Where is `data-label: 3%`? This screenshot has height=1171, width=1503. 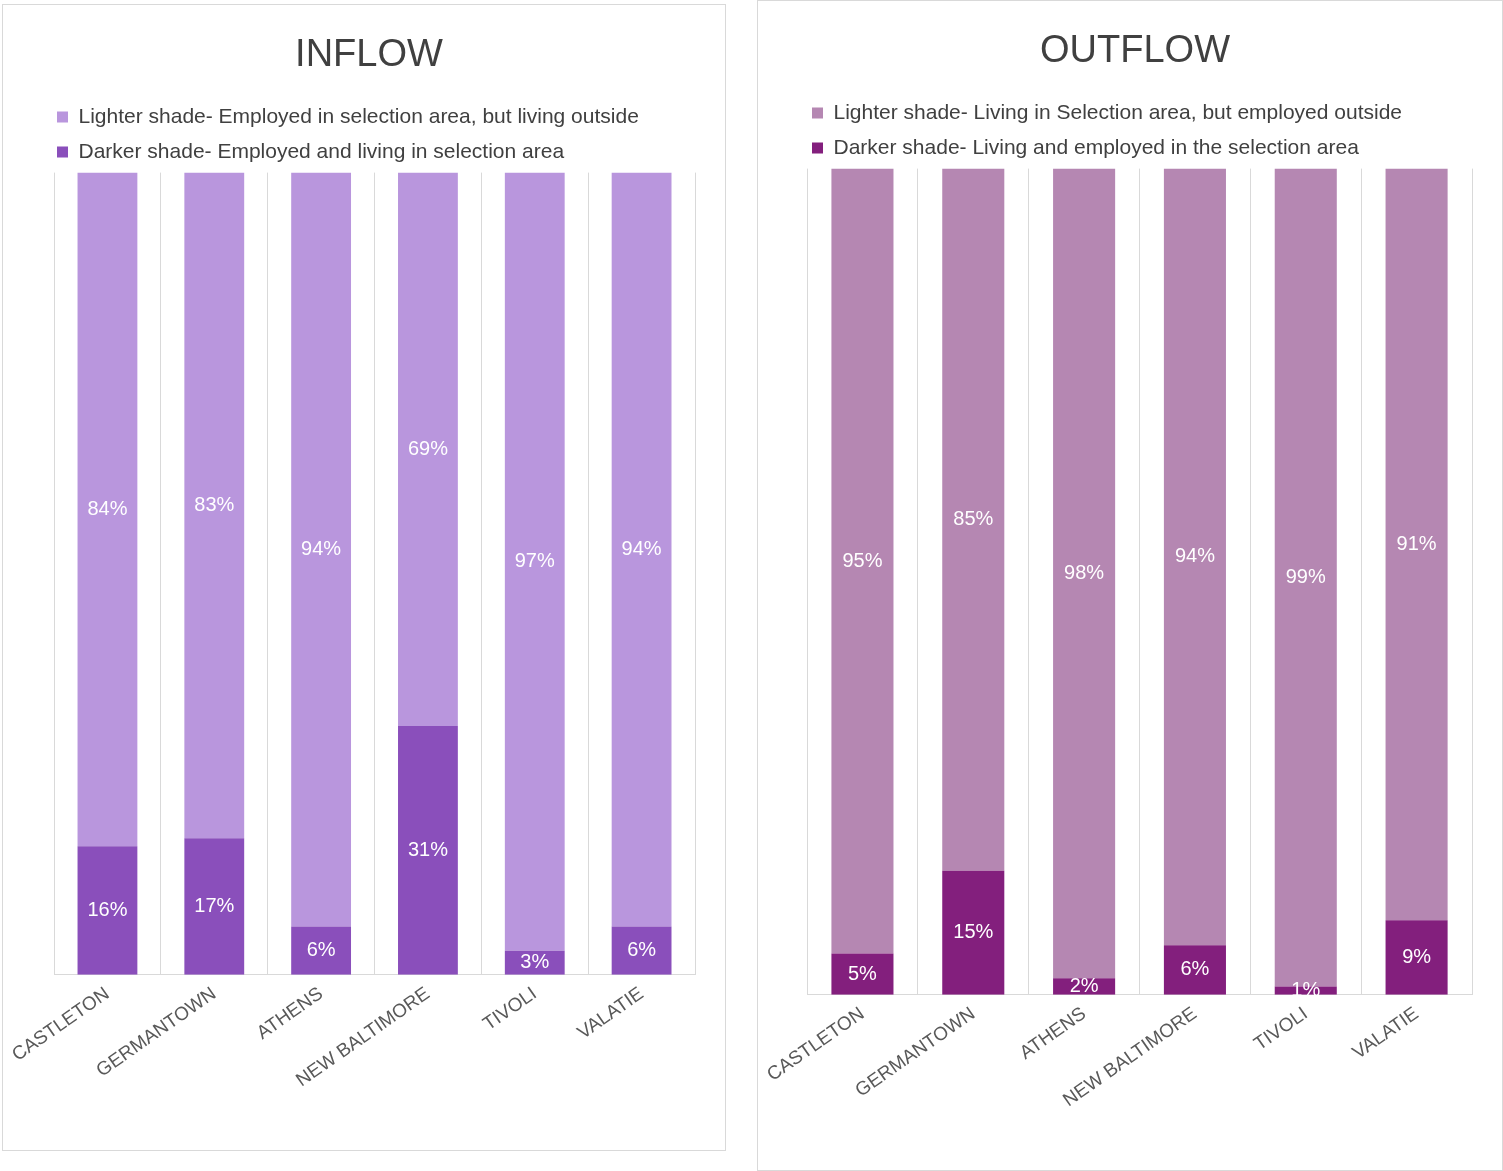 data-label: 3% is located at coordinates (535, 961).